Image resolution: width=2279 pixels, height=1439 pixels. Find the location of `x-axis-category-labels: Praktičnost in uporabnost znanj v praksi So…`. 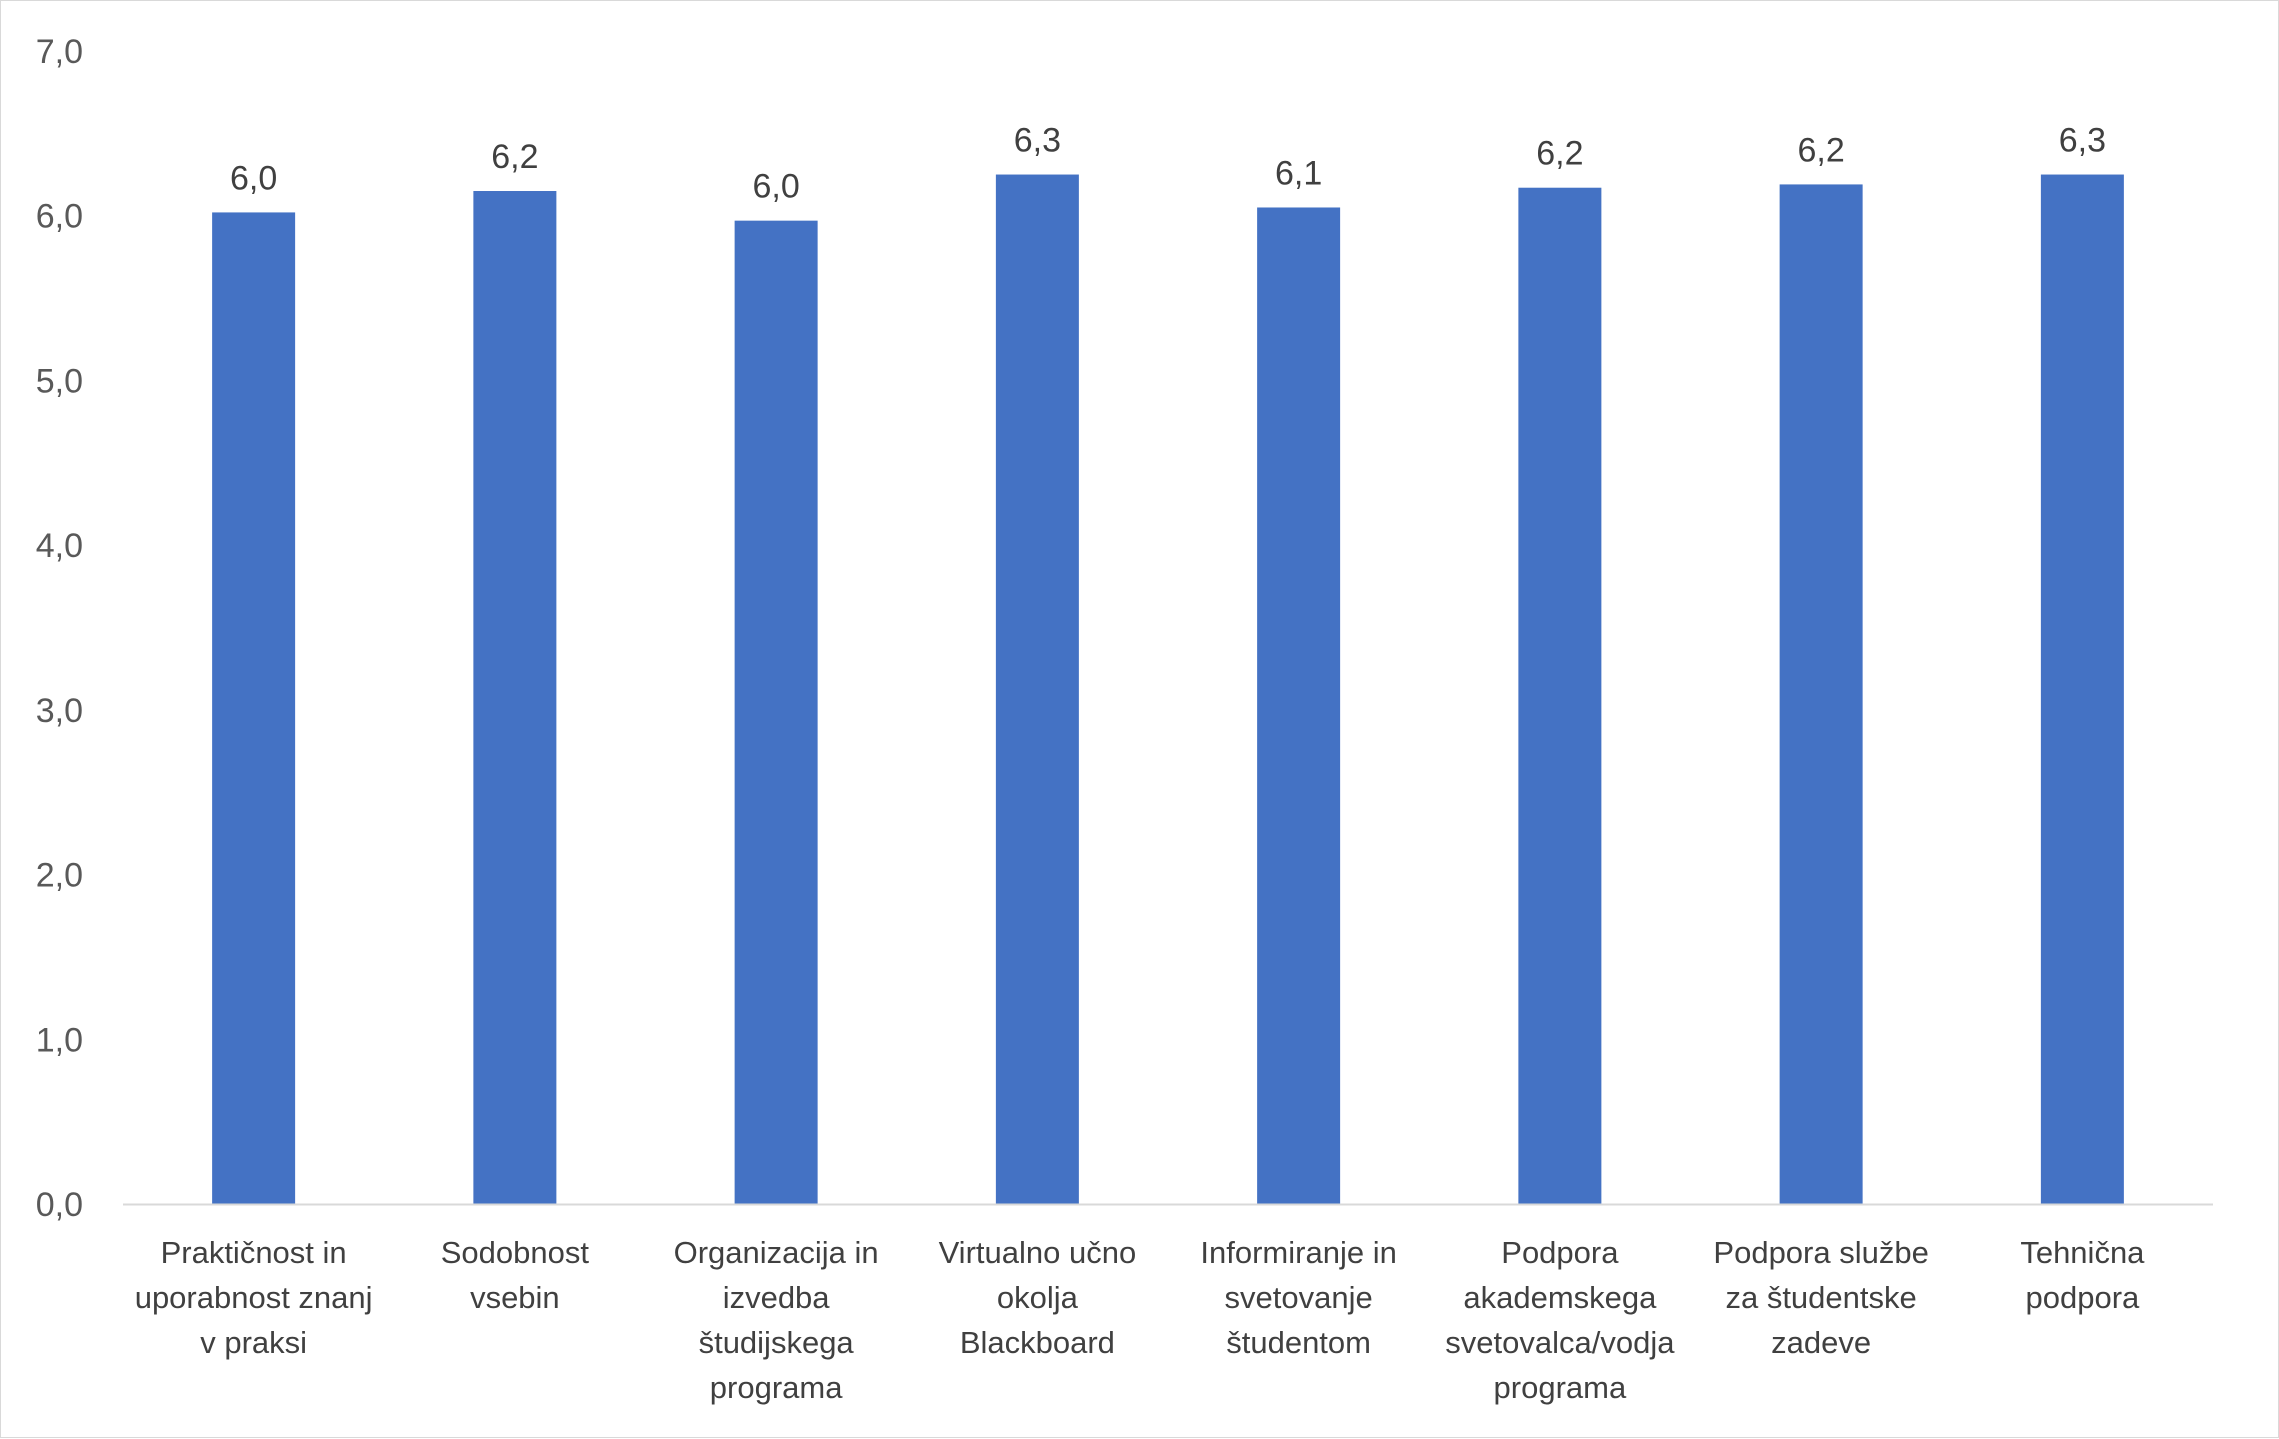

x-axis-category-labels: Praktičnost in uporabnost znanj v praksi So… is located at coordinates (1140, 1320).